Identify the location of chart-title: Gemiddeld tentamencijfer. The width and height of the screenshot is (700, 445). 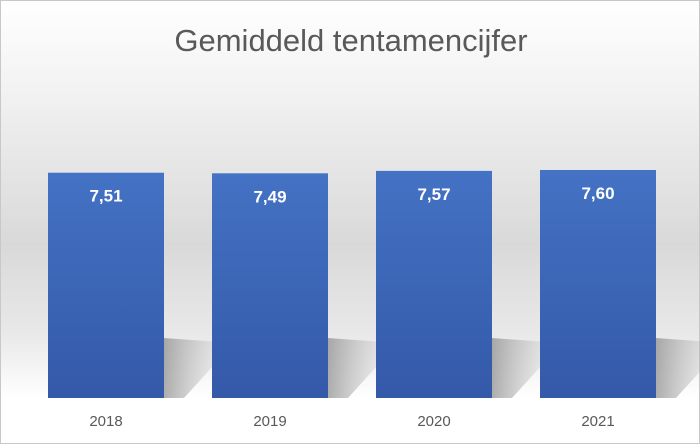
(351, 40).